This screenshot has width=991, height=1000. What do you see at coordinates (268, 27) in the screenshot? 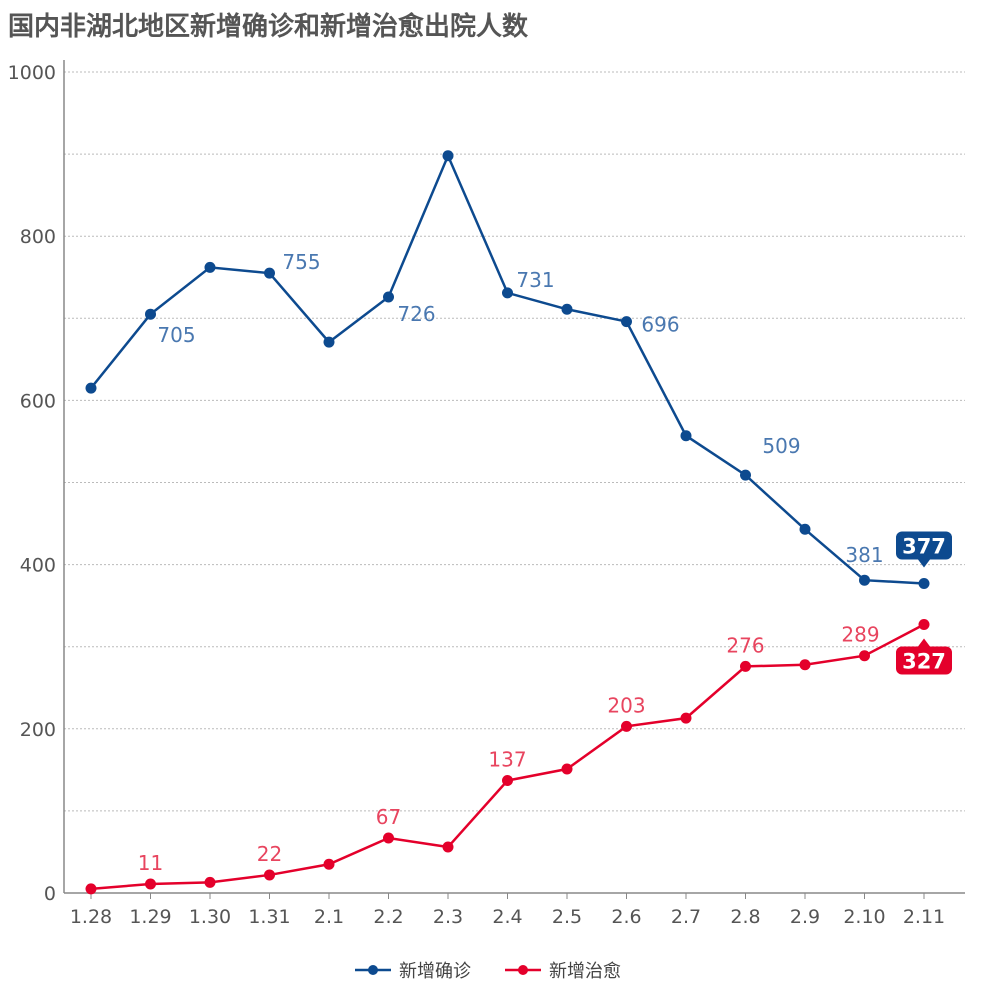
I see `chart-title: 国内非湖北地区新增确诊和新增治愈出院人数` at bounding box center [268, 27].